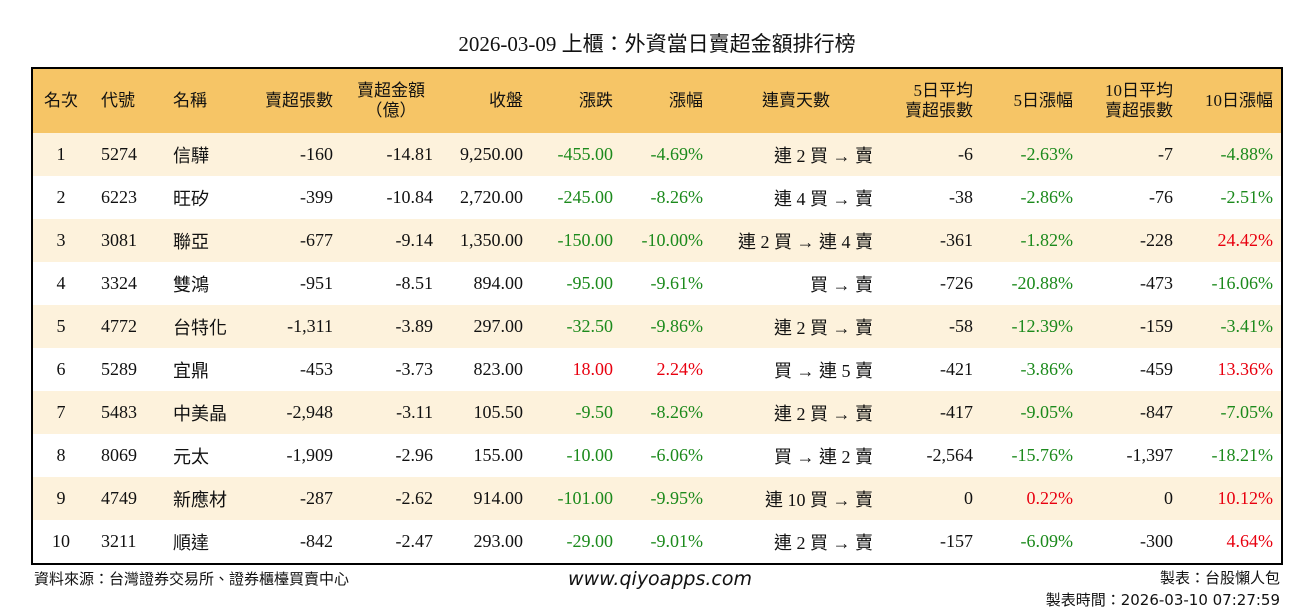 The width and height of the screenshot is (1314, 612). What do you see at coordinates (677, 197) in the screenshot?
I see `table-cell: -8.26%` at bounding box center [677, 197].